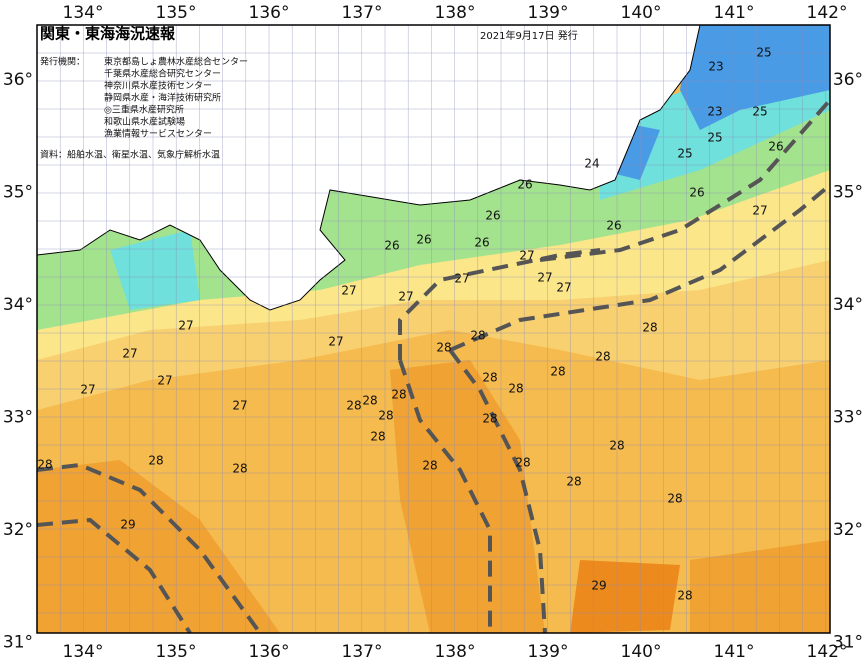  I want to click on issuers-label: 発行機関：, so click(62, 62).